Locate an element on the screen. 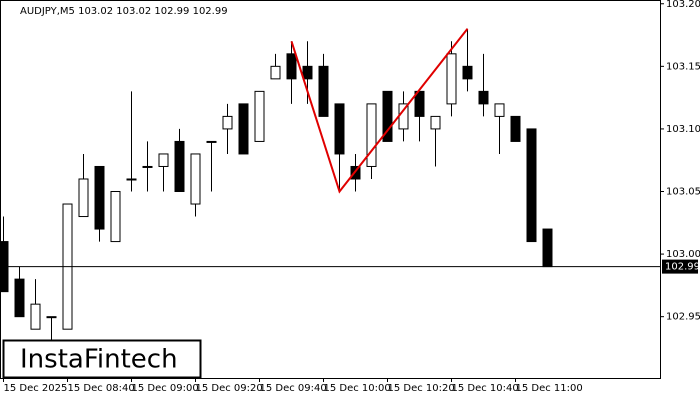 The image size is (700, 400). price-label-box is located at coordinates (680, 266).